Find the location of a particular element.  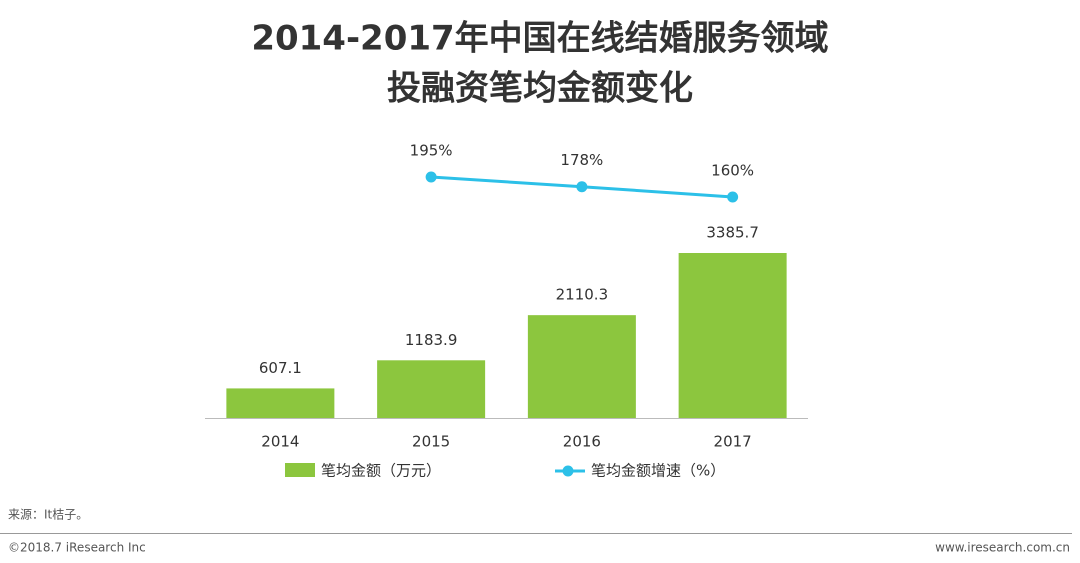

chart-title: 投融资笔均金额变化 is located at coordinates (540, 89).